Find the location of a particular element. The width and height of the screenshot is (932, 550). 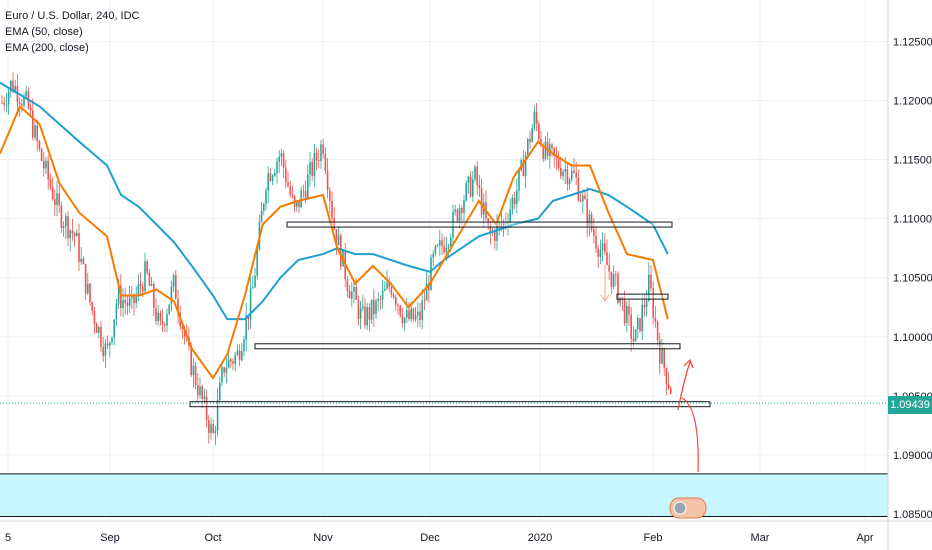

y-tick-label: 1.11500 is located at coordinates (912, 161).